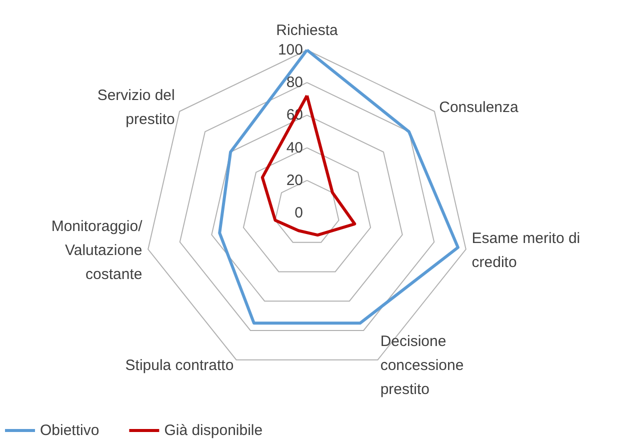 The image size is (624, 443). I want to click on y-tick-label: 100, so click(290, 50).